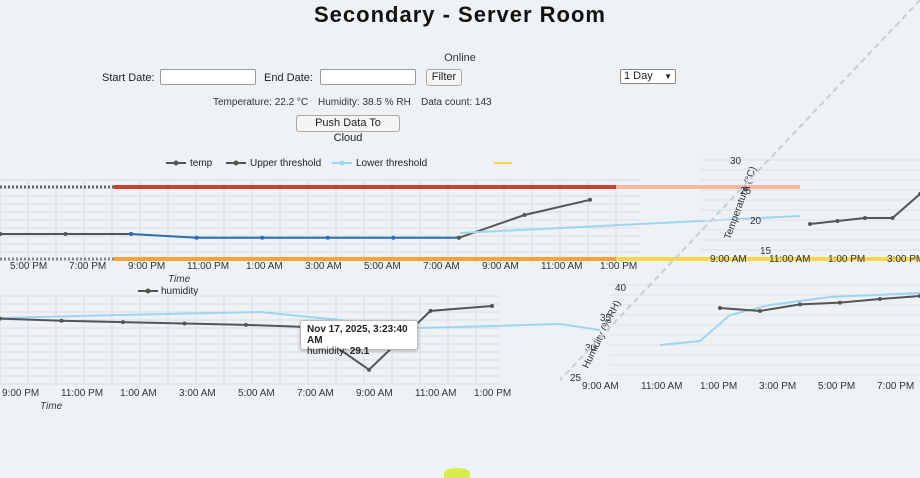 This screenshot has width=920, height=478. I want to click on humidity-x-tick: 7:00 AM, so click(315, 393).